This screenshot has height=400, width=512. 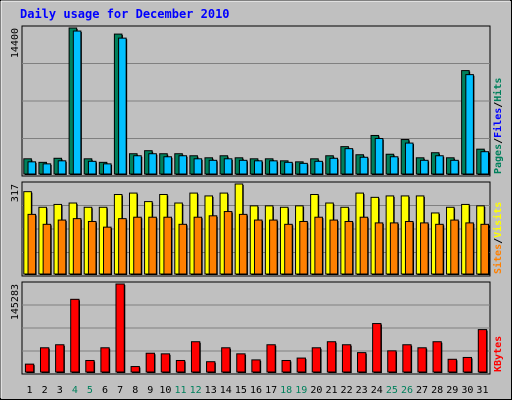 What do you see at coordinates (90, 390) in the screenshot?
I see `x-tick-label: 5` at bounding box center [90, 390].